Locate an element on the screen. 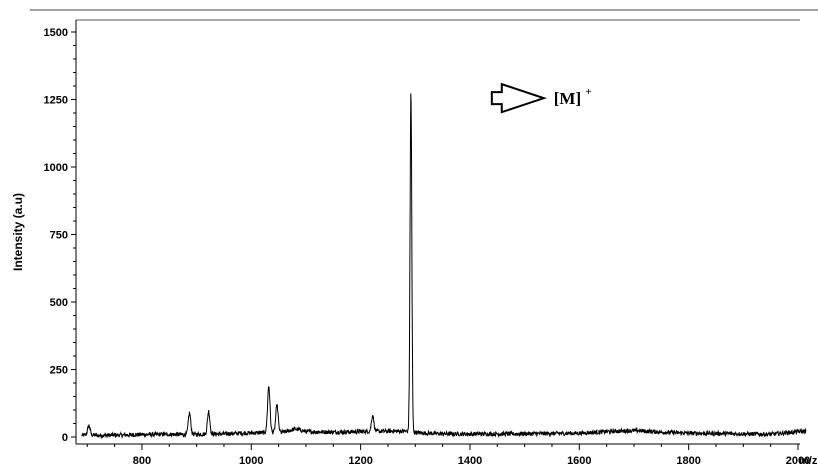  arrow-right-icon is located at coordinates (518, 98).